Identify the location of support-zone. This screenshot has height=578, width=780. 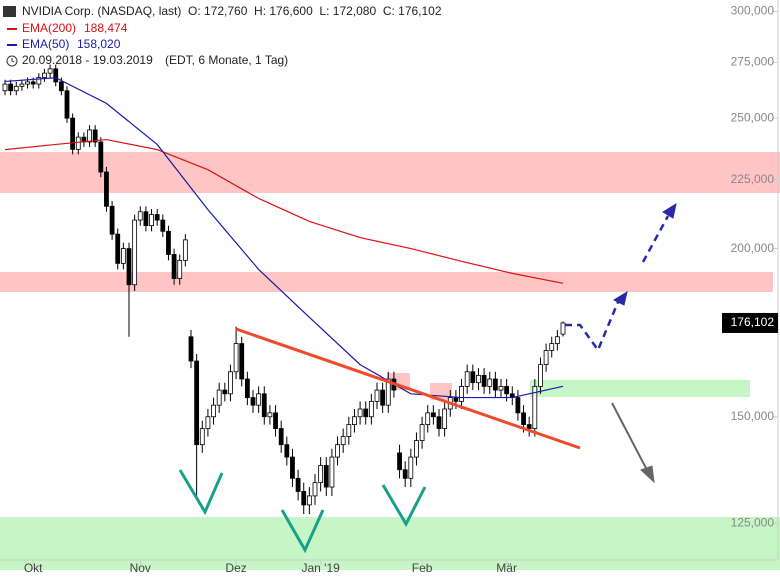
(390, 543).